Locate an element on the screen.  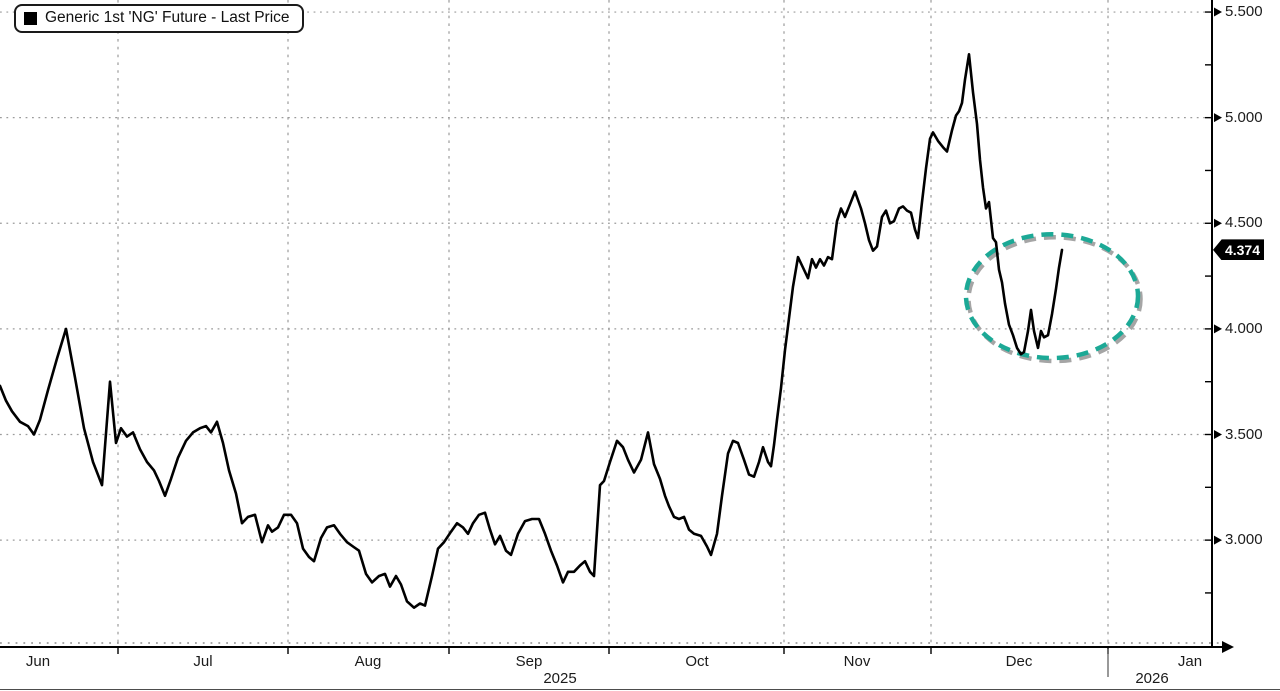
series-swatch-icon is located at coordinates (30, 18).